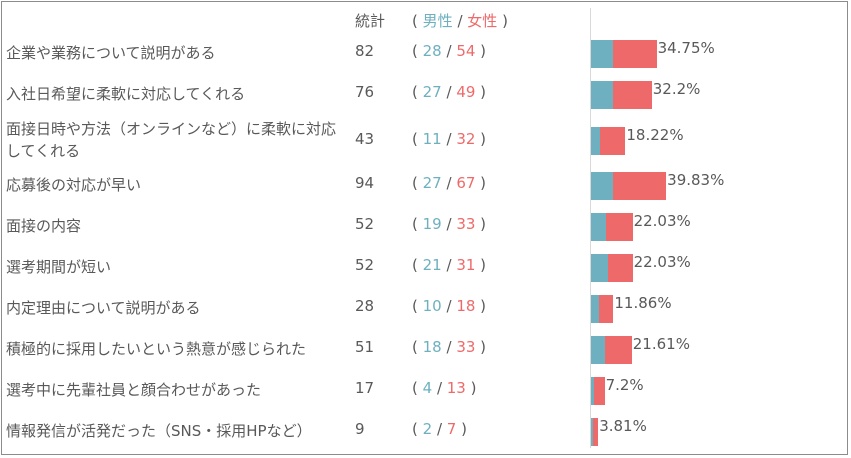 This screenshot has width=851, height=458. I want to click on header-male-label: 男性, so click(437, 21).